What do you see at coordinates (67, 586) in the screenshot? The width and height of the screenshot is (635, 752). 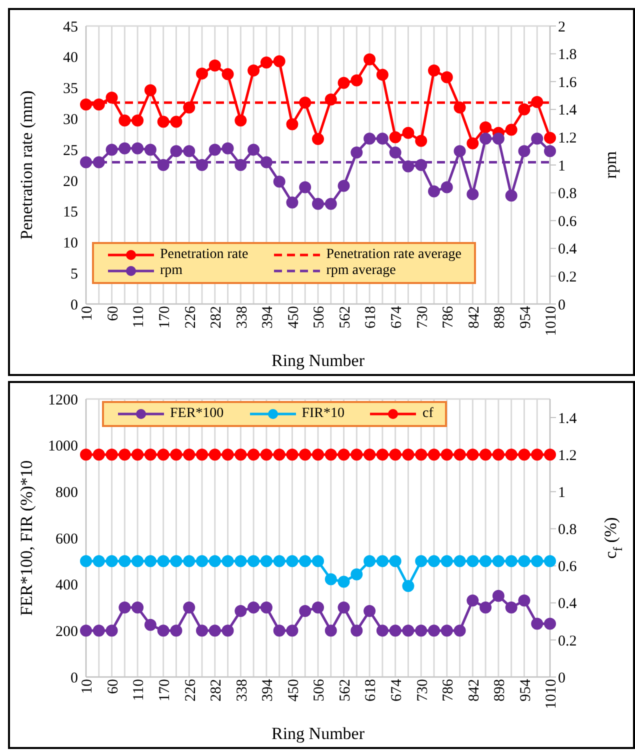 I see `y-tick-label: 400` at bounding box center [67, 586].